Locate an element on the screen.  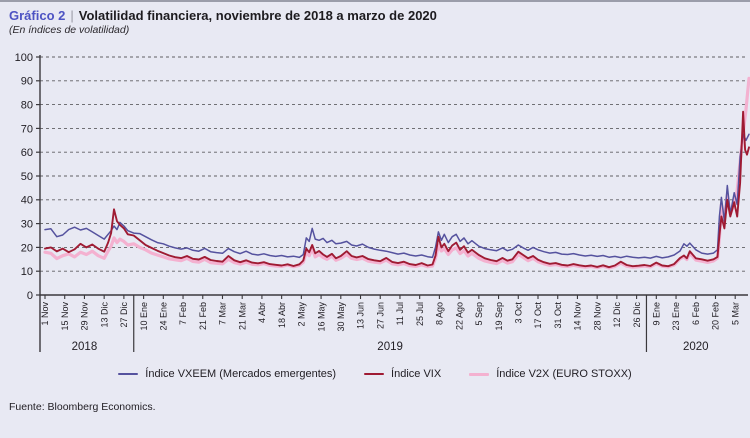
x-tick-label: 19 Sep is located at coordinates (499, 316).